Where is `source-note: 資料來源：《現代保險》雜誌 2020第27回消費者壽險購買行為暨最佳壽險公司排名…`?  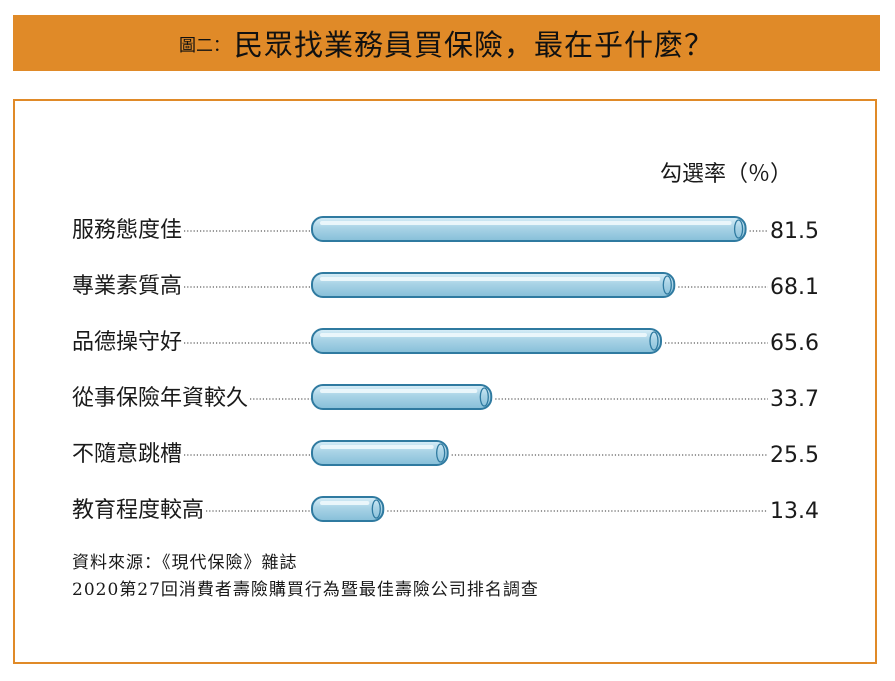 source-note: 資料來源：《現代保險》雜誌 2020第27回消費者壽險購買行為暨最佳壽險公司排名… is located at coordinates (305, 577).